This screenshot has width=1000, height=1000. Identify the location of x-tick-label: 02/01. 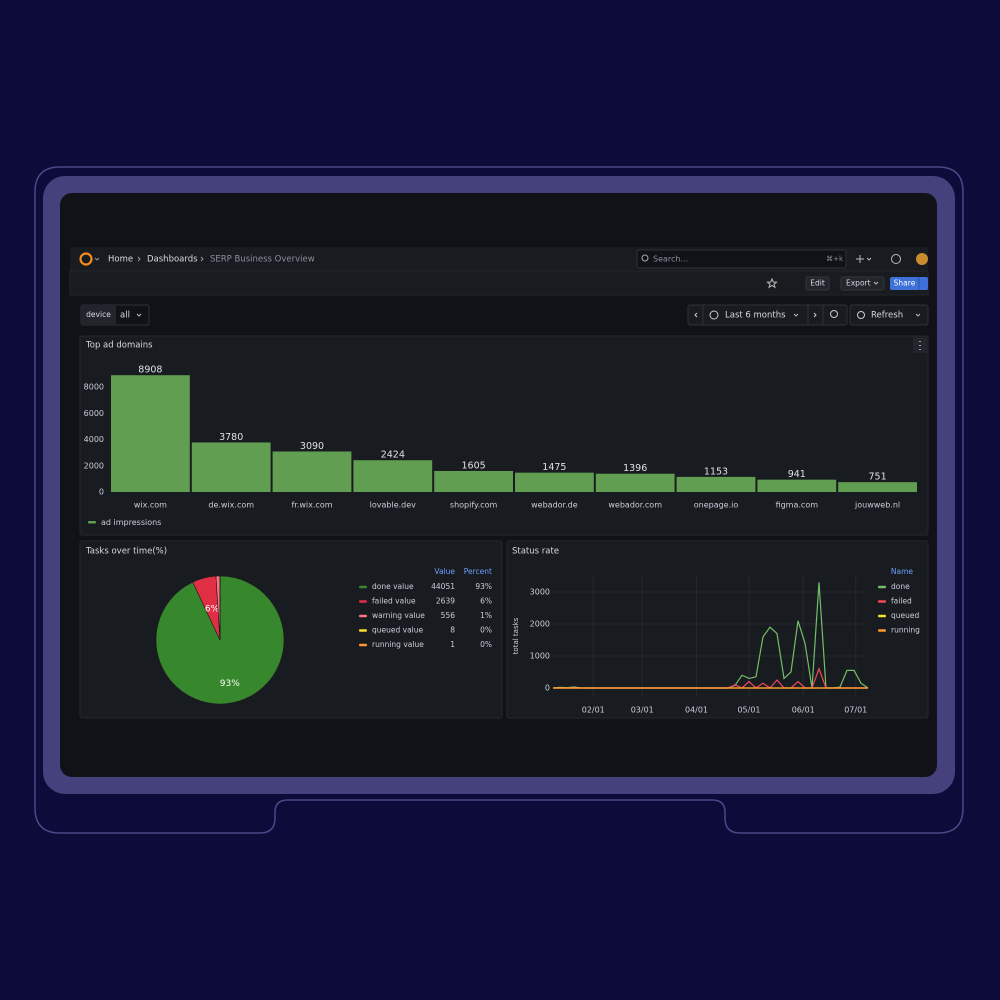
(593, 710).